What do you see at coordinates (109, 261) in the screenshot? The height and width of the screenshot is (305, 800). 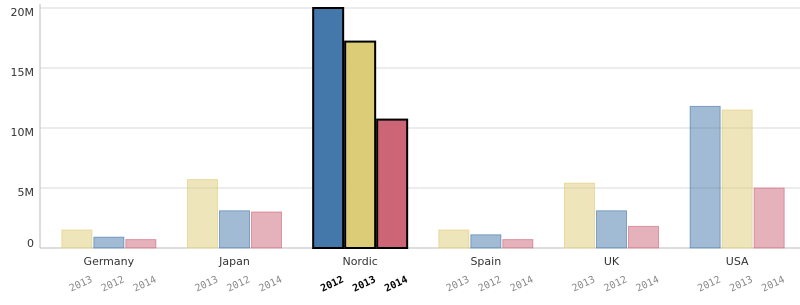 I see `category-label: Germany` at bounding box center [109, 261].